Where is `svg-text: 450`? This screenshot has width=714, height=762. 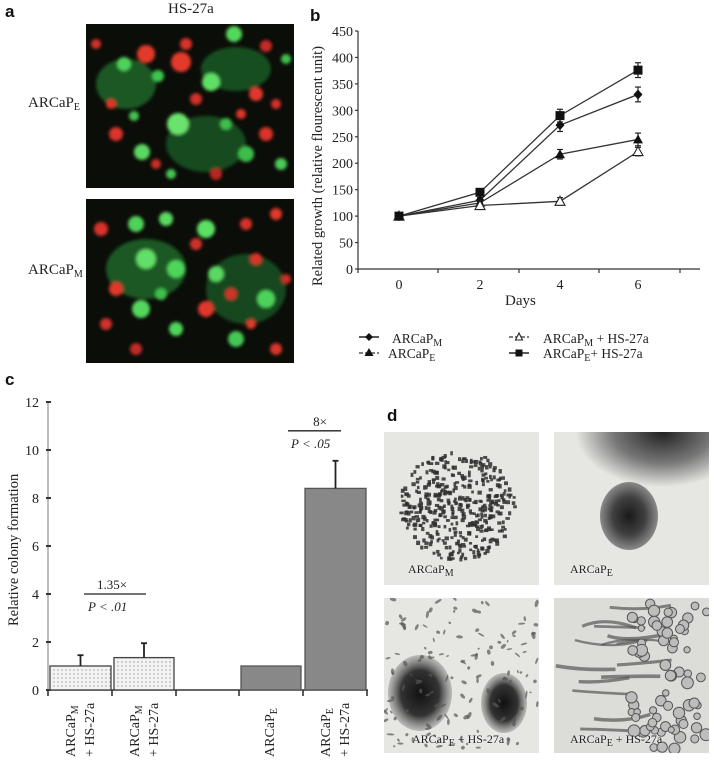 svg-text: 450 is located at coordinates (342, 32).